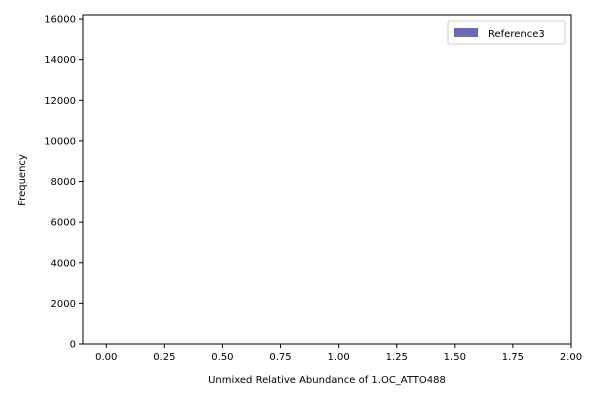 This screenshot has height=400, width=600. What do you see at coordinates (22, 180) in the screenshot?
I see `y-axis-label: Frequency` at bounding box center [22, 180].